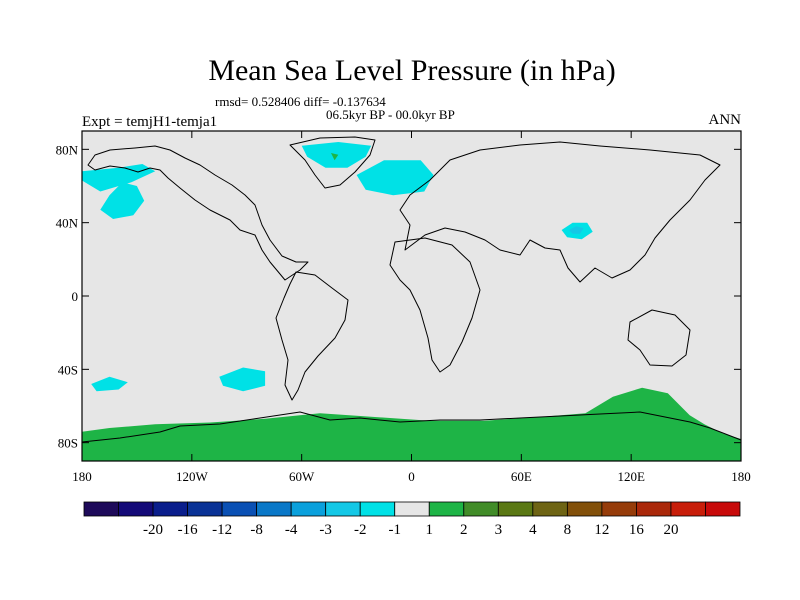 The height and width of the screenshot is (600, 800). What do you see at coordinates (119, 178) in the screenshot?
I see `north-pacific-anomaly` at bounding box center [119, 178].